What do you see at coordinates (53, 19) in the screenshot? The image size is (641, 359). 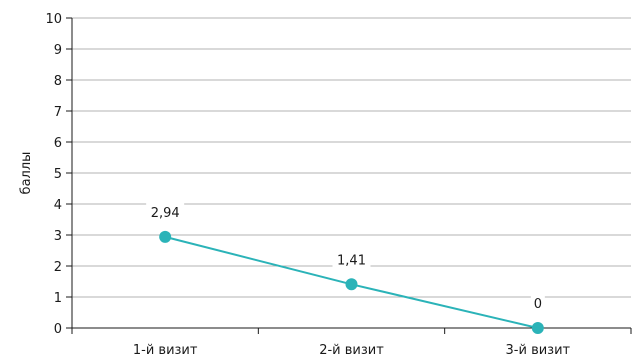 I see `y-tick-label: 10` at bounding box center [53, 19].